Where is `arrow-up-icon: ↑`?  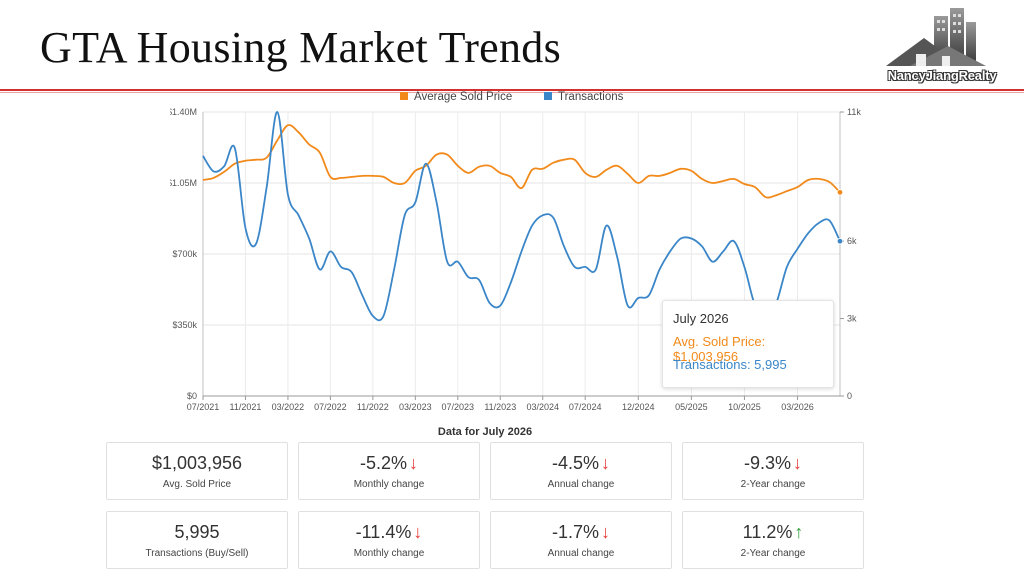 arrow-up-icon: ↑ is located at coordinates (799, 532).